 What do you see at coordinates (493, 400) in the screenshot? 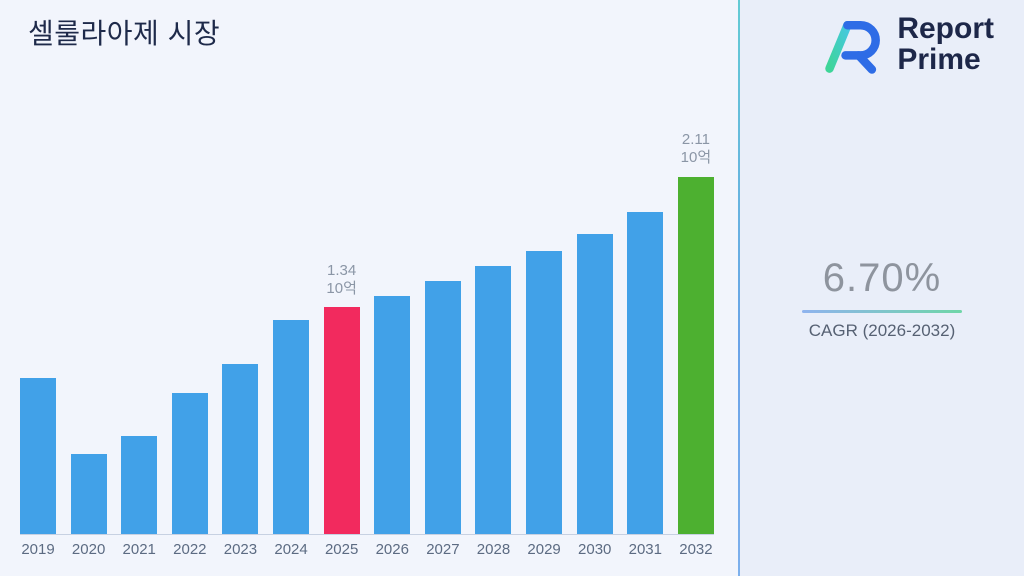
I see `bar-2028` at bounding box center [493, 400].